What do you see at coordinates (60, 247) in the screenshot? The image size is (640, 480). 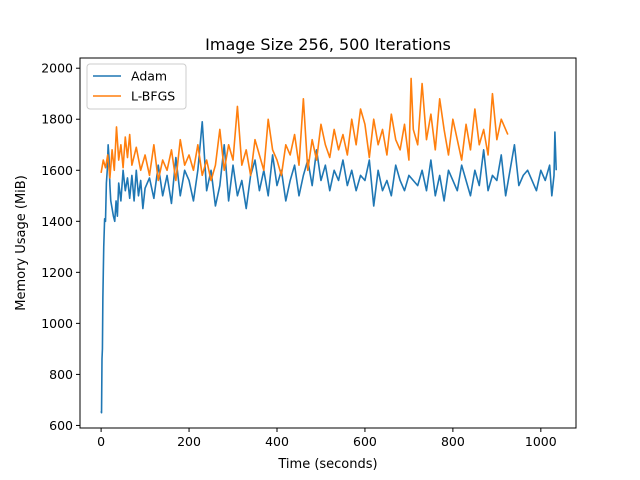 I see `y-axis-ticks: 600 800 1000 1200 1400 1600 1800 2000` at bounding box center [60, 247].